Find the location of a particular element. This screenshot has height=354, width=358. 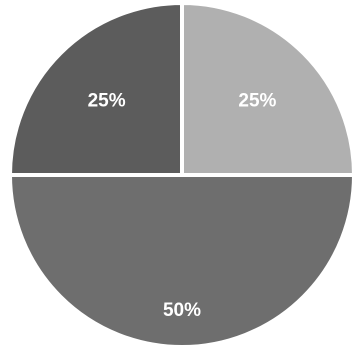

pie-slice-label-1: 25% is located at coordinates (257, 101).